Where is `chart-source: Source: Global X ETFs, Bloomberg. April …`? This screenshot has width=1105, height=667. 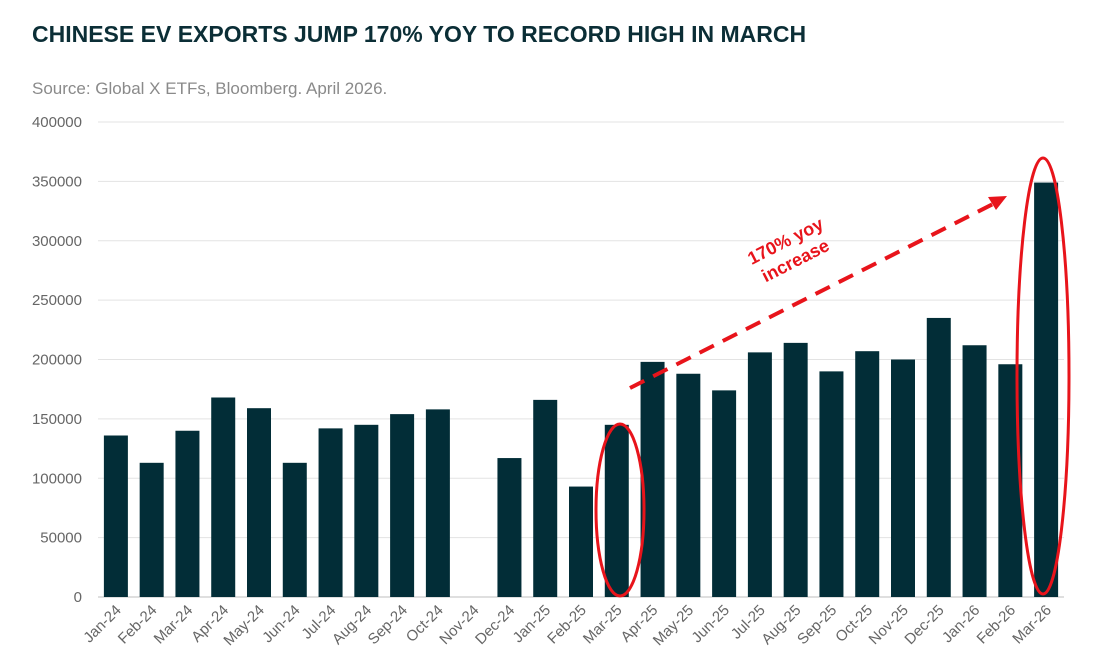
chart-source: Source: Global X ETFs, Bloomberg. April … is located at coordinates (210, 88).